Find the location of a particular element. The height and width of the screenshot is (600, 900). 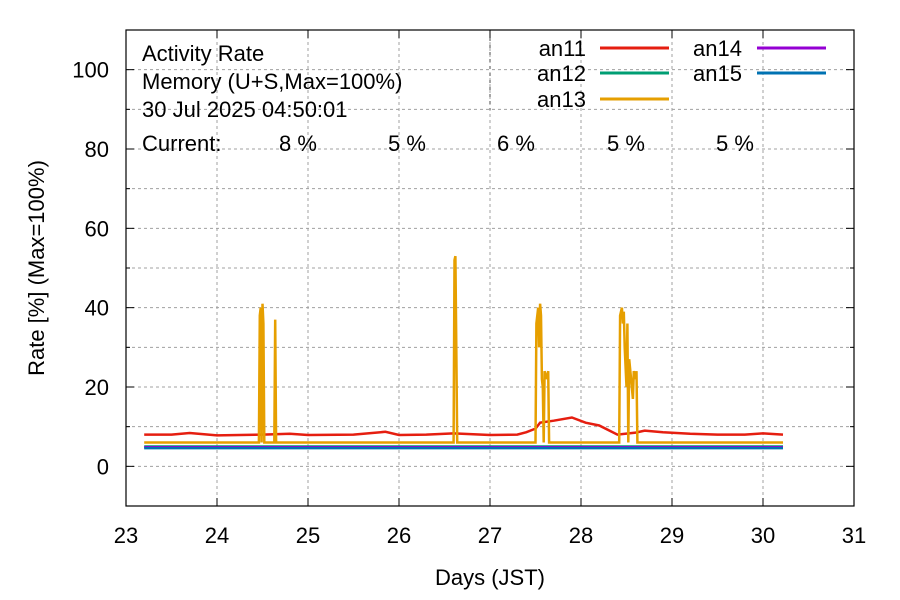

y-tick-label: 100 is located at coordinates (90, 70).